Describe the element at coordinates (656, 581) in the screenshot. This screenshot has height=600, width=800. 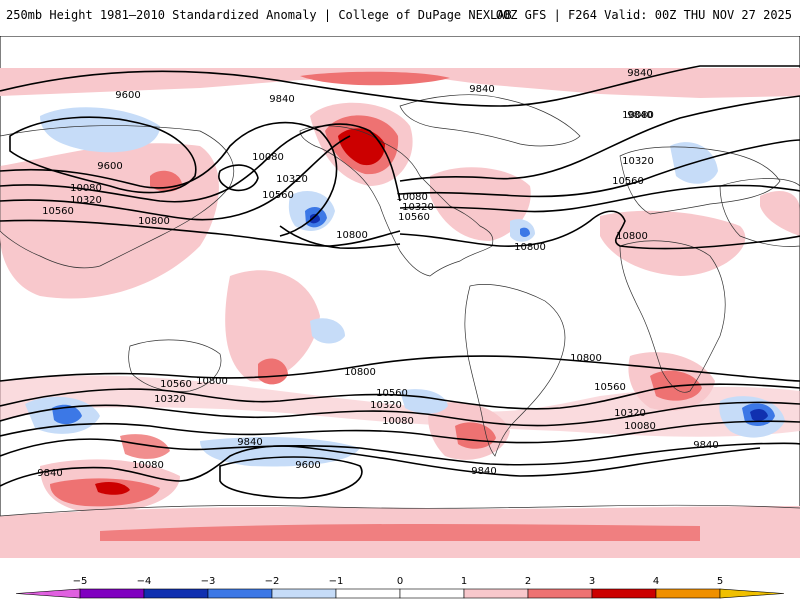
I see `colorbar-tick-label: 4` at that location.